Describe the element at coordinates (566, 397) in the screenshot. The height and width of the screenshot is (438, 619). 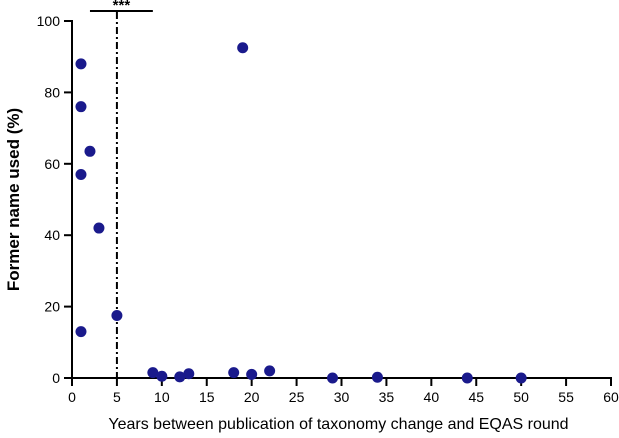
I see `x-tick-label: 55` at that location.